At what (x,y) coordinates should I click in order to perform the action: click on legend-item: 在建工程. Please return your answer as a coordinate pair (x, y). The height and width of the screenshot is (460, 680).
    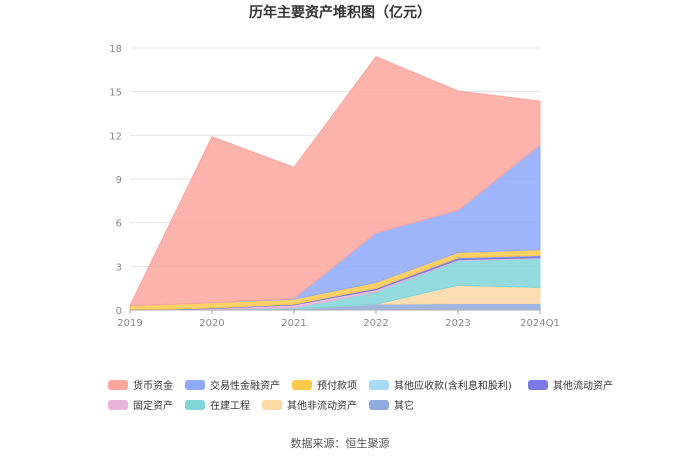
    Looking at the image, I should click on (217, 405).